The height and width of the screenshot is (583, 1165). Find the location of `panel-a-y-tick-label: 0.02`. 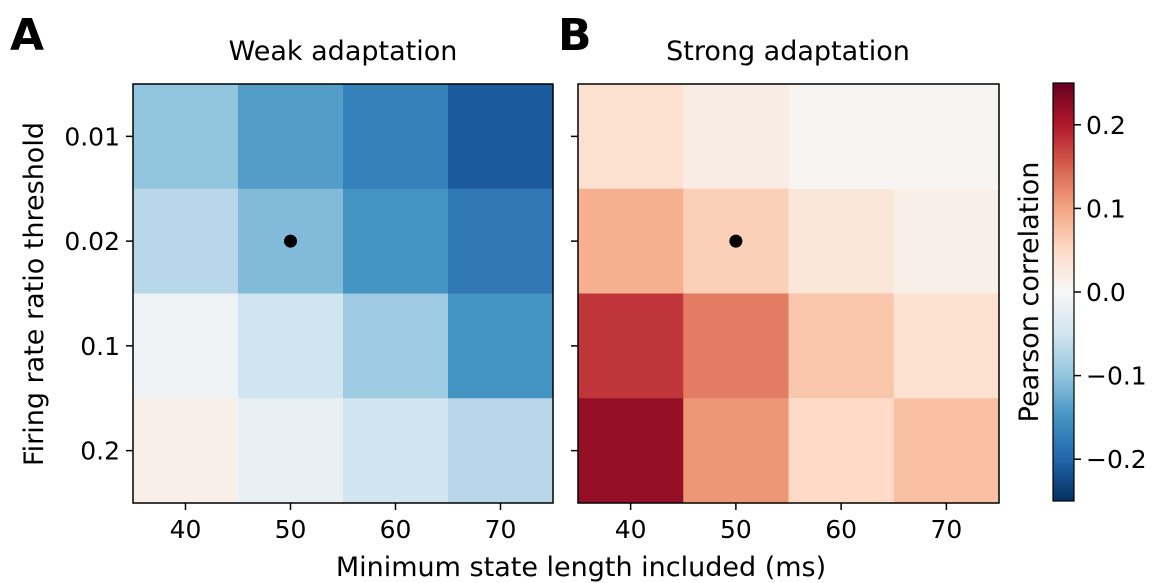

panel-a-y-tick-label: 0.02 is located at coordinates (92, 241).